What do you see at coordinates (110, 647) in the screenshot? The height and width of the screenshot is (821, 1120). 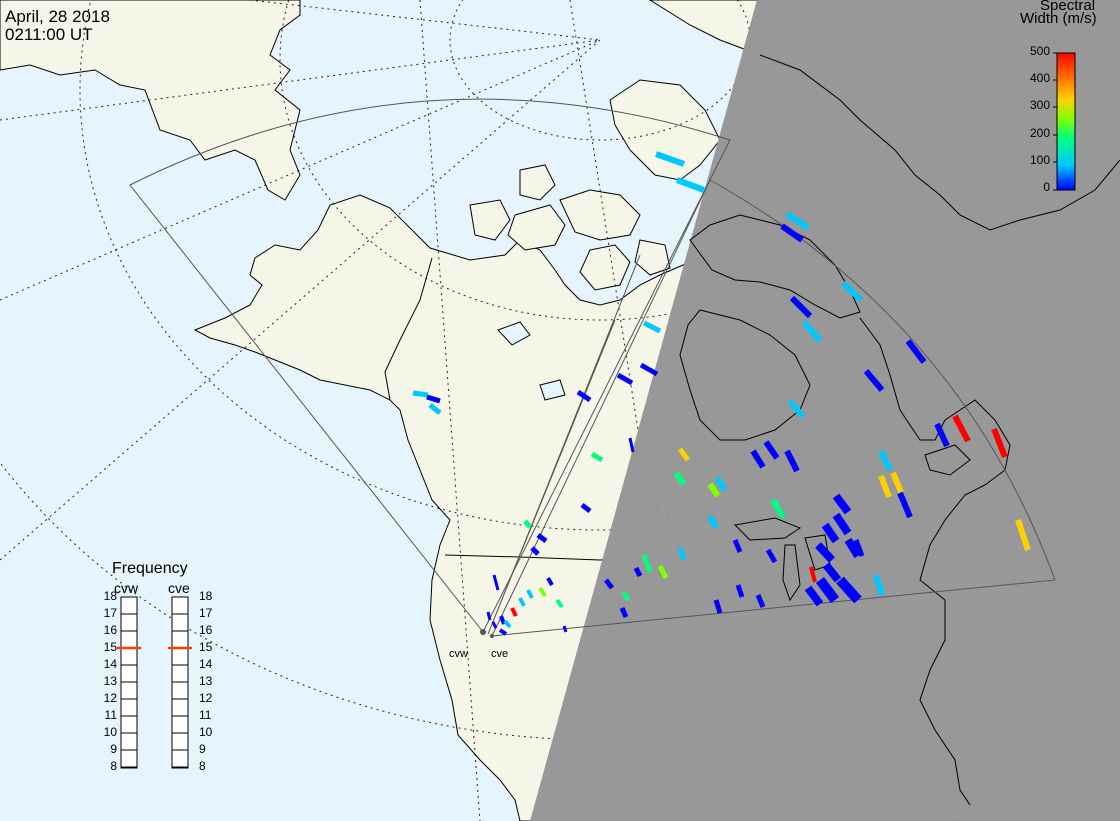 I see `frequency-tick-label: 15` at bounding box center [110, 647].